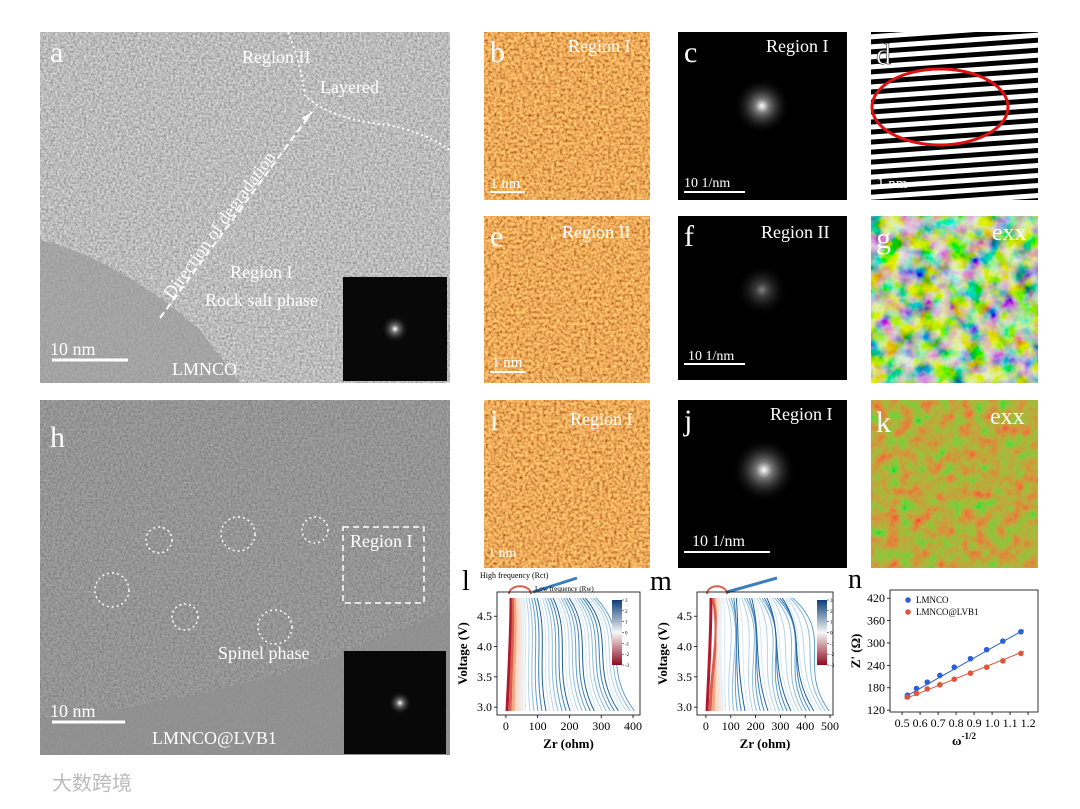 This screenshot has width=1080, height=809. Describe the element at coordinates (731, 726) in the screenshot. I see `x-tick-label: 100` at that location.